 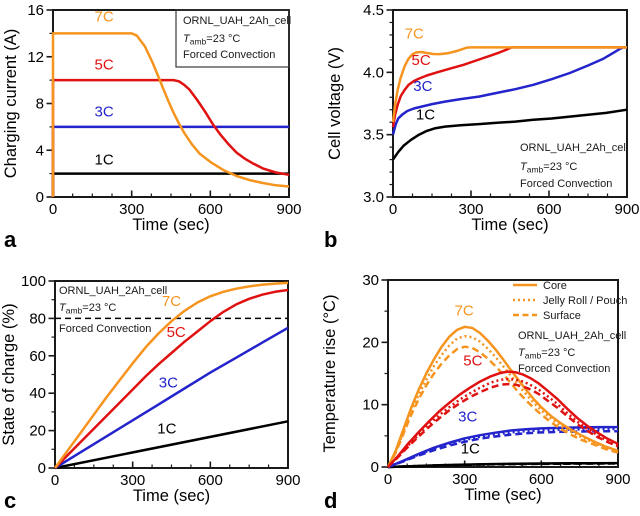 I want to click on curve-c-1c, so click(x=171, y=445).